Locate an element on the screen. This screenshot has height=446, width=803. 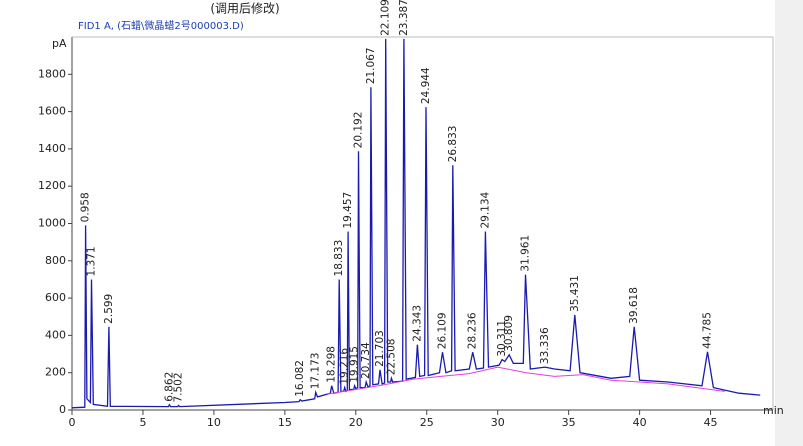
x-tick-label: 25 is located at coordinates (427, 422).